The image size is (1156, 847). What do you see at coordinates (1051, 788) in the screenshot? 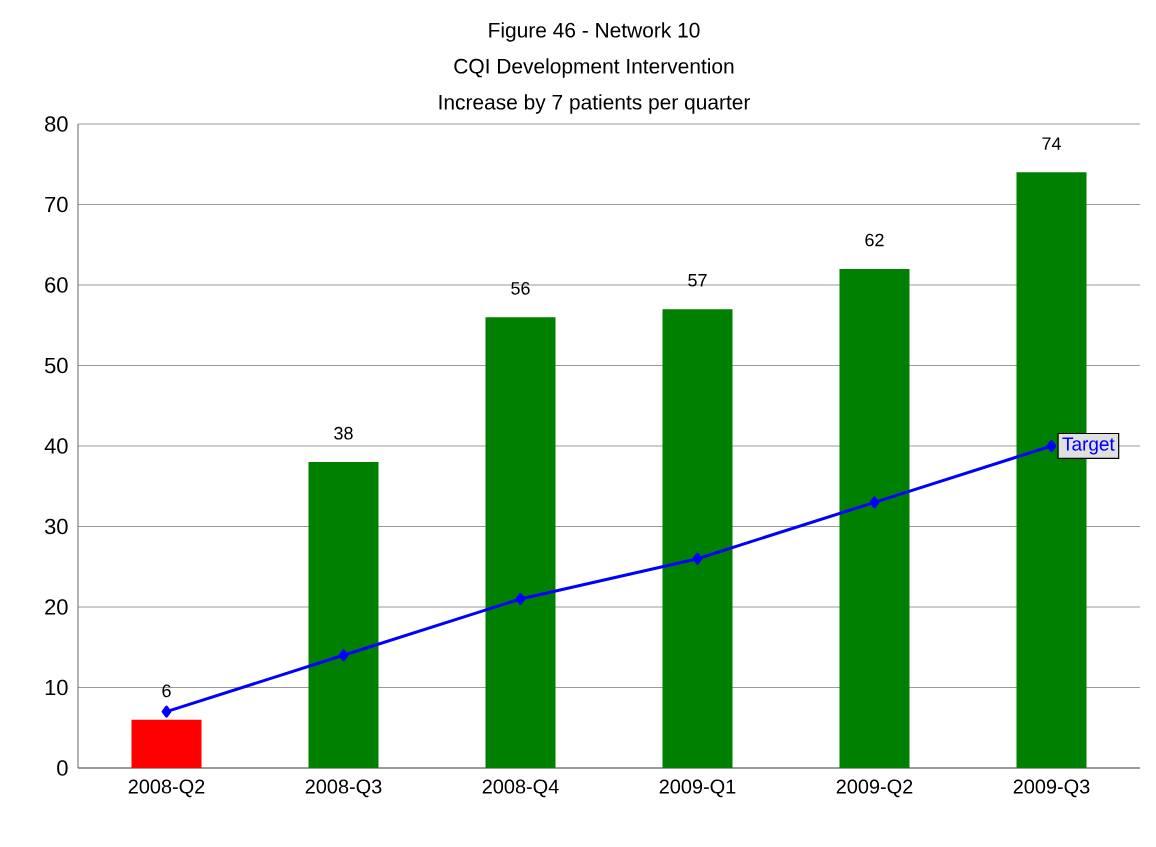
I see `x-tick-label: 2009-Q3` at bounding box center [1051, 788].